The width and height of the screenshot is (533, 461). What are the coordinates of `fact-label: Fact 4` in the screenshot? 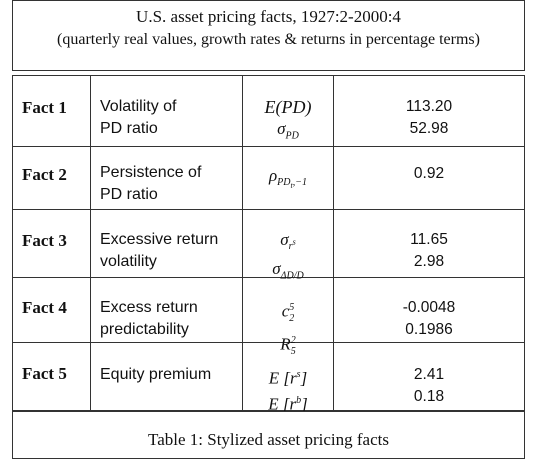 It's located at (44, 307).